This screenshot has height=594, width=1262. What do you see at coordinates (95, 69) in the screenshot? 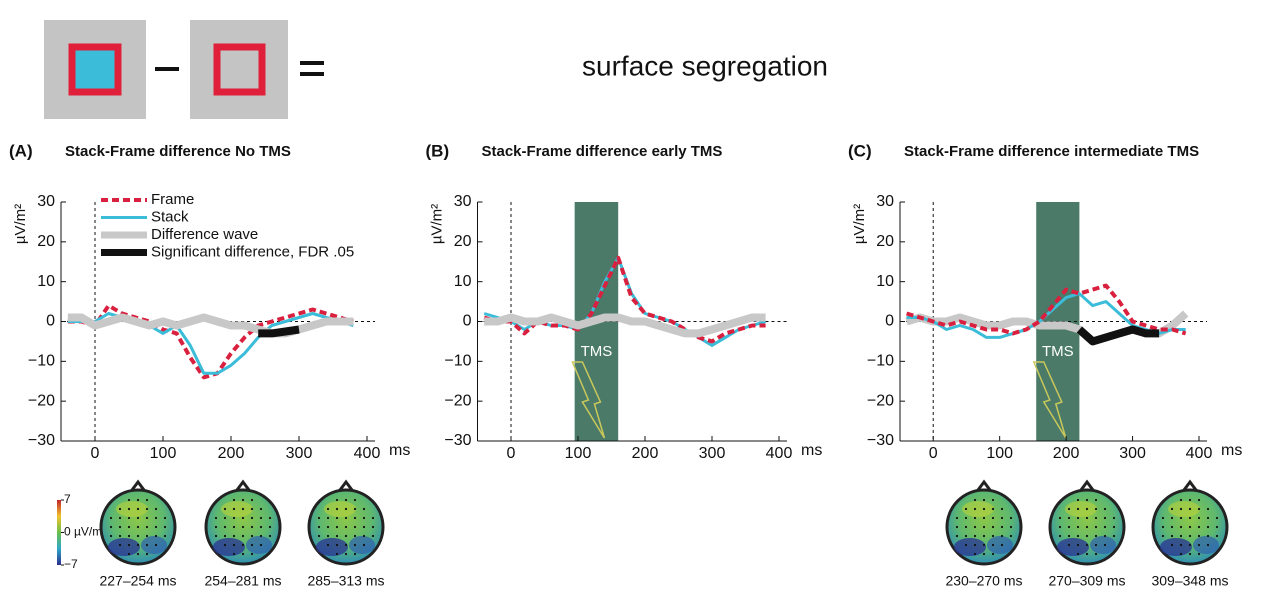
I see `stack-square` at bounding box center [95, 69].